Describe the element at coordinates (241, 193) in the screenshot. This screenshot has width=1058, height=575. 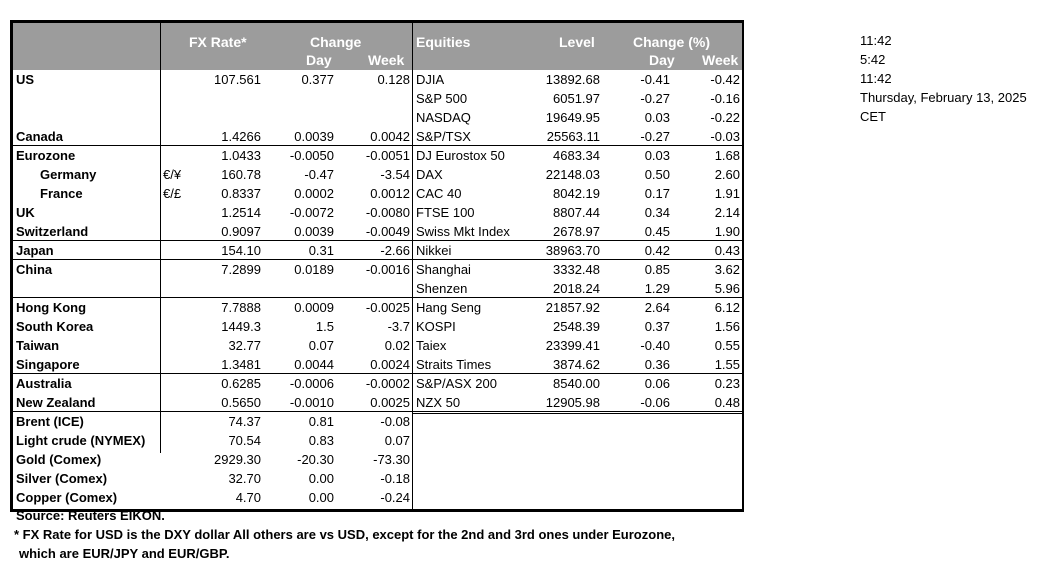
I see `cell-fx: 0.8337` at that location.